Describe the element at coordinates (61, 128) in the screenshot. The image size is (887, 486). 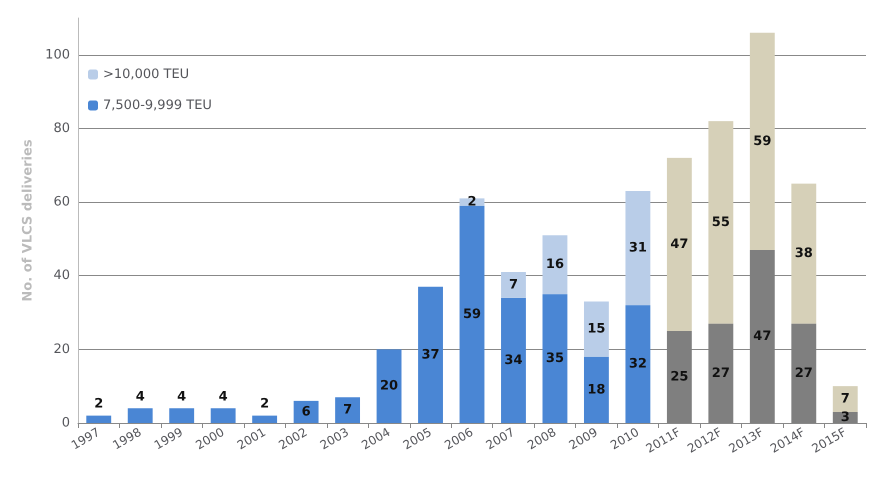
I see `y-tick-label: 80` at that location.